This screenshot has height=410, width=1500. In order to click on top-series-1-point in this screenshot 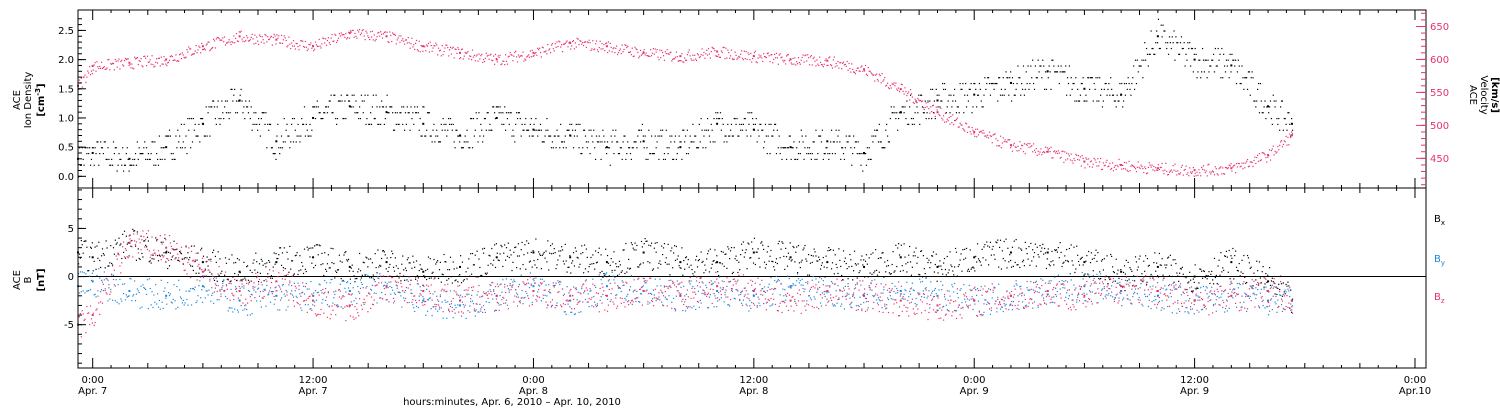, I will do `click(166, 59)`.